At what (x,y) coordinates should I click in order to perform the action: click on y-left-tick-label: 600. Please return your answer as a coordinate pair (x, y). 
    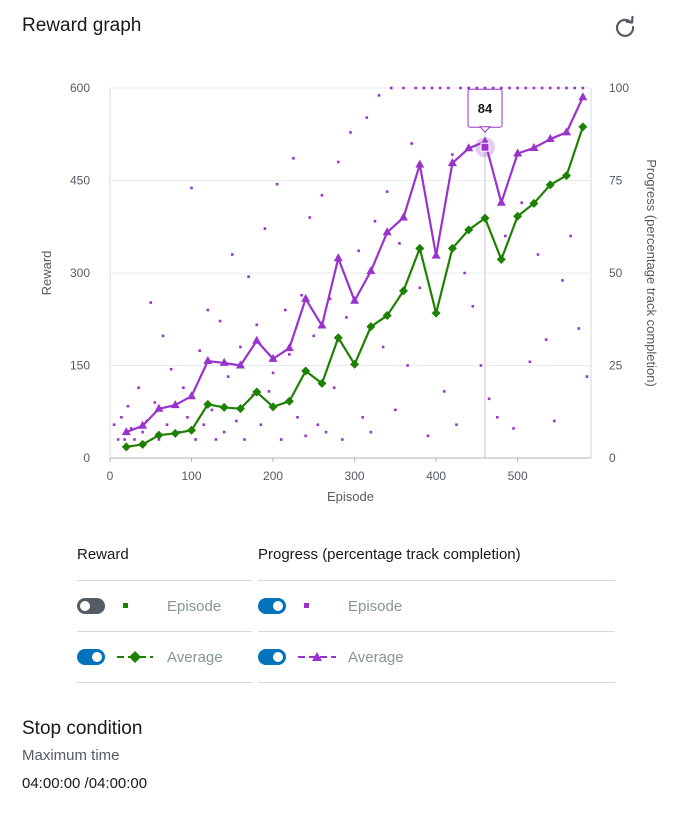
    Looking at the image, I should click on (80, 88).